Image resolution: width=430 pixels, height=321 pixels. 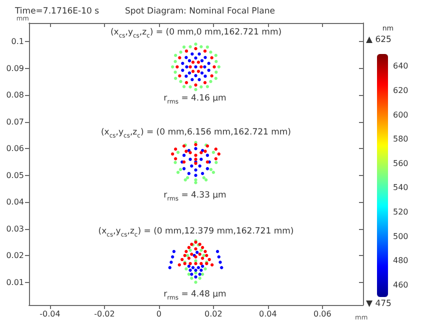 I want to click on annotation: r$_{rms}$ = 4.33 µm, so click(x=195, y=196).